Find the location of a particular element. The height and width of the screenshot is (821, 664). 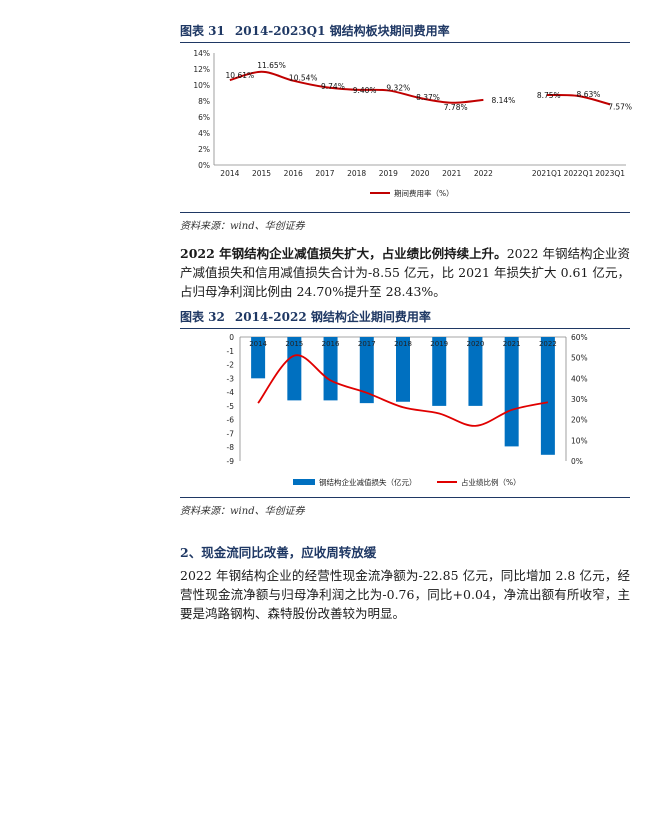

data-label: 10.54% is located at coordinates (303, 78).